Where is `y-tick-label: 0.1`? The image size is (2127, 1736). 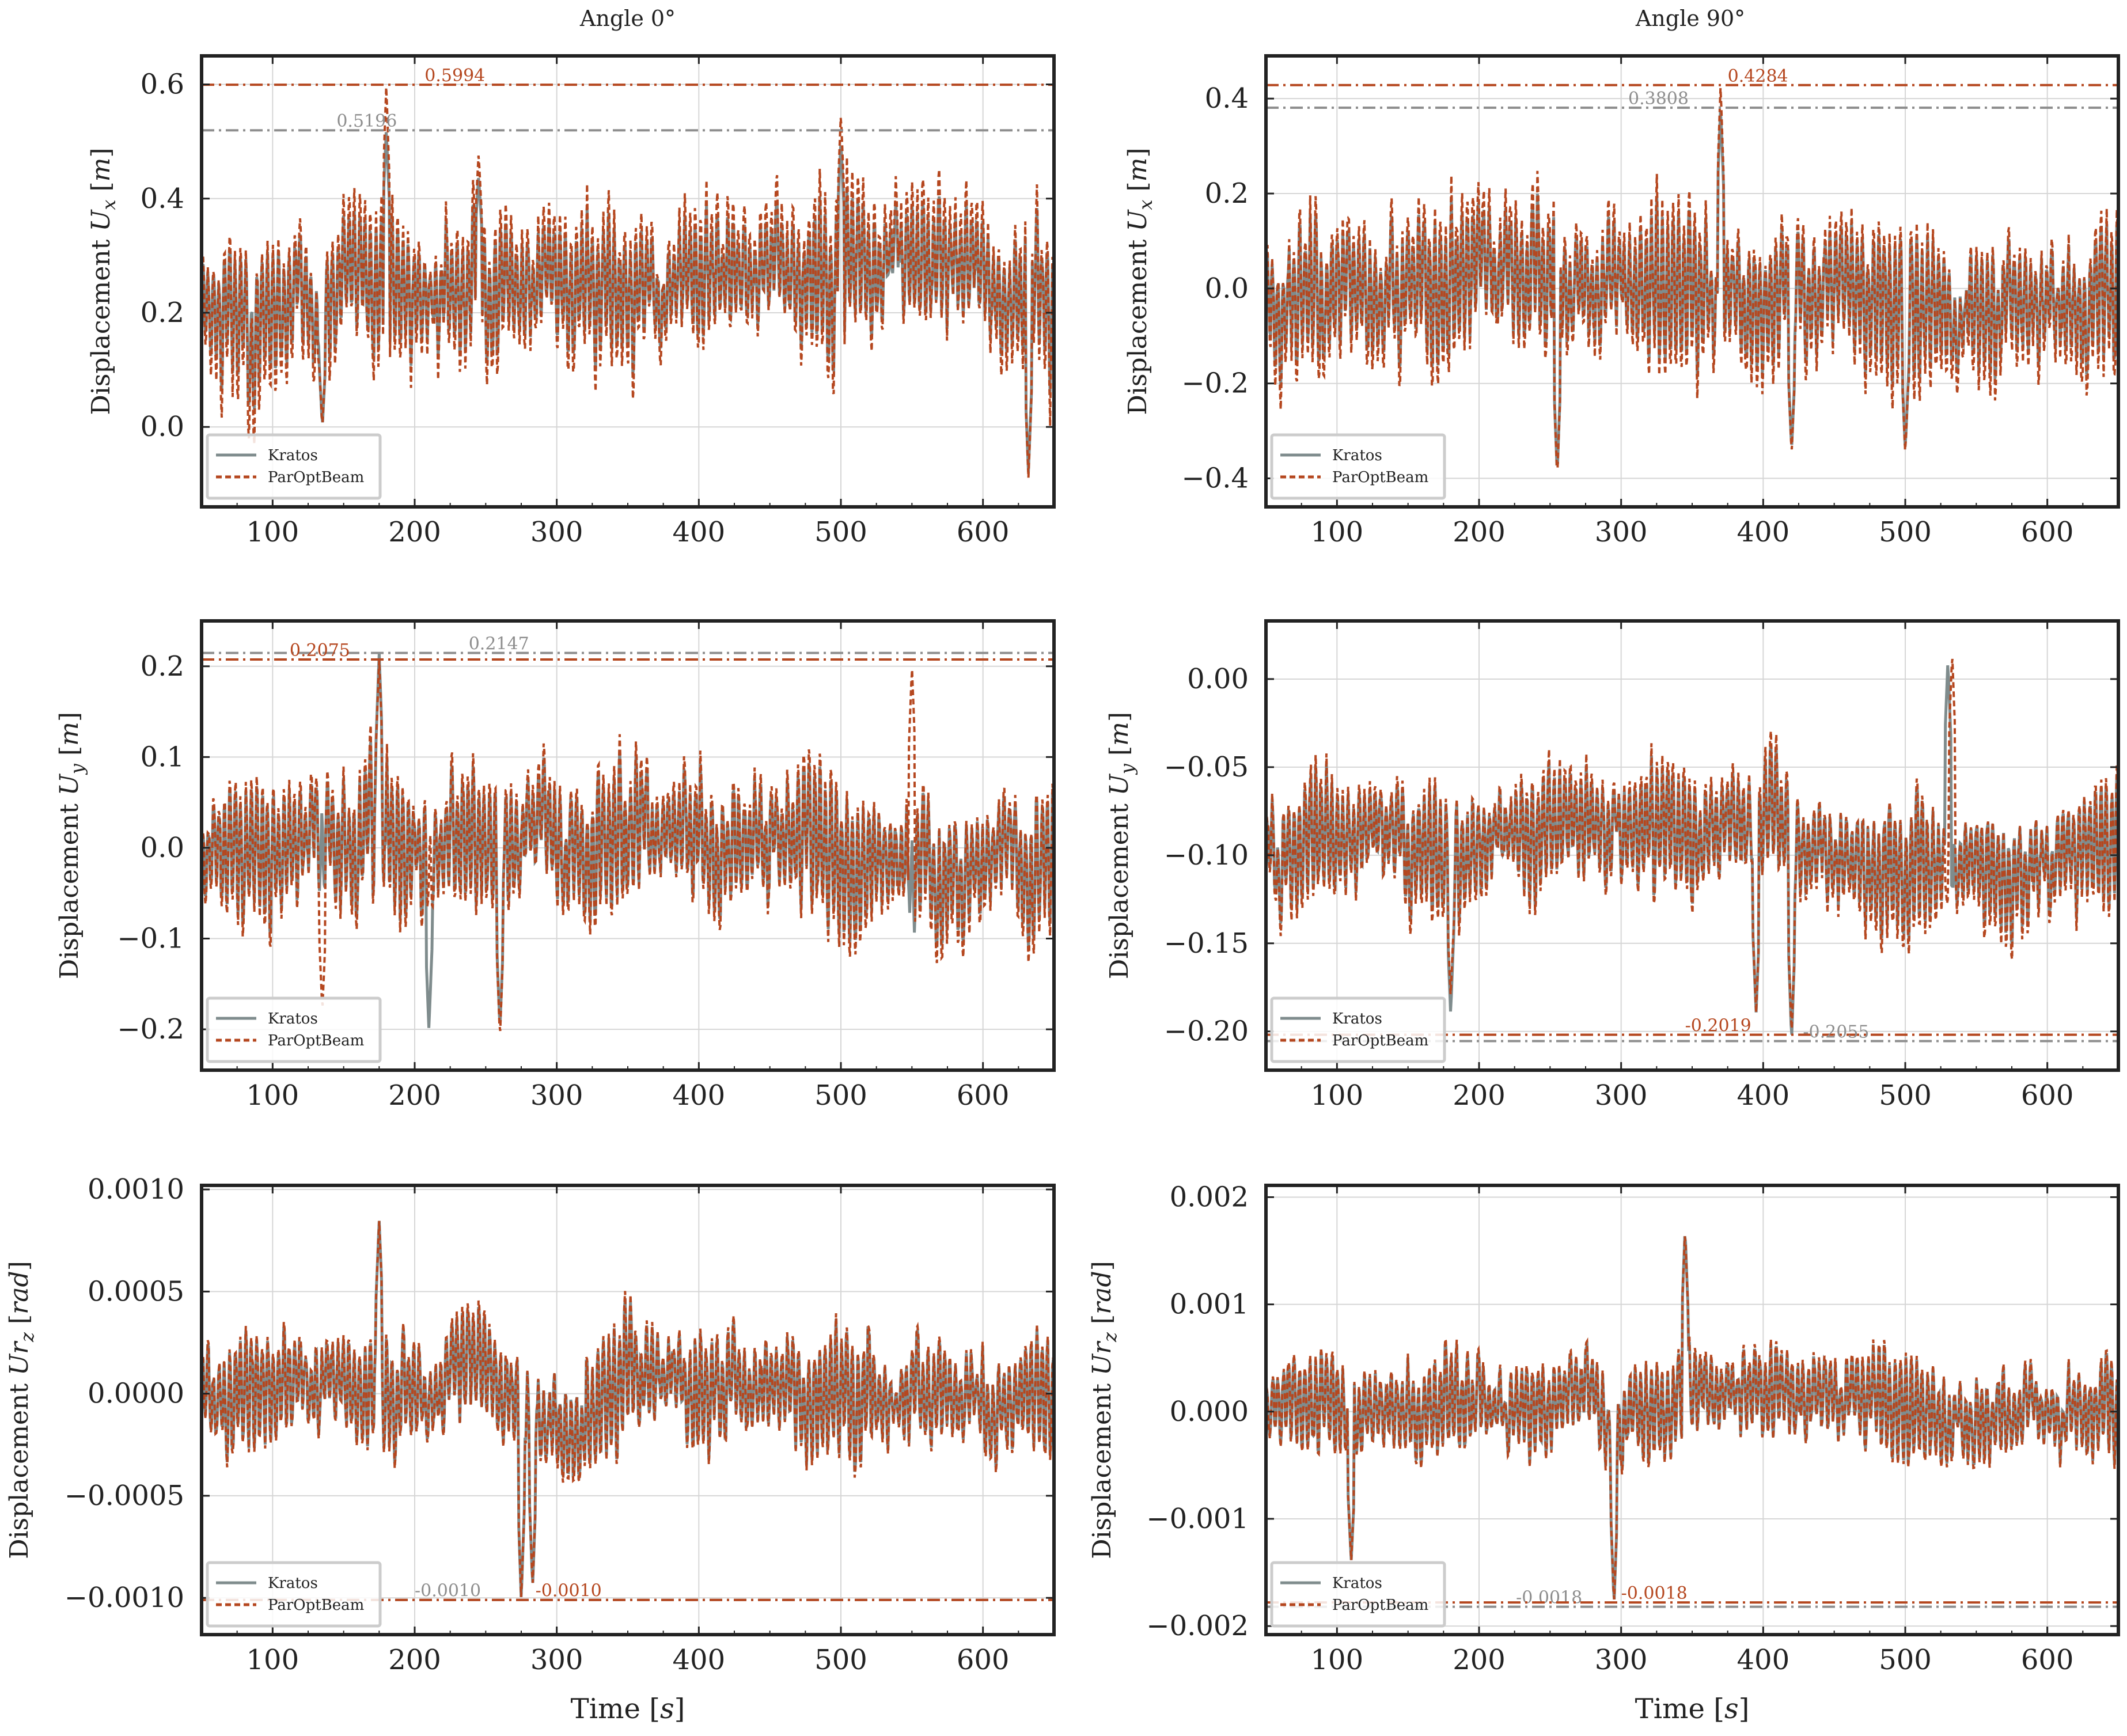 y-tick-label: 0.1 is located at coordinates (162, 757).